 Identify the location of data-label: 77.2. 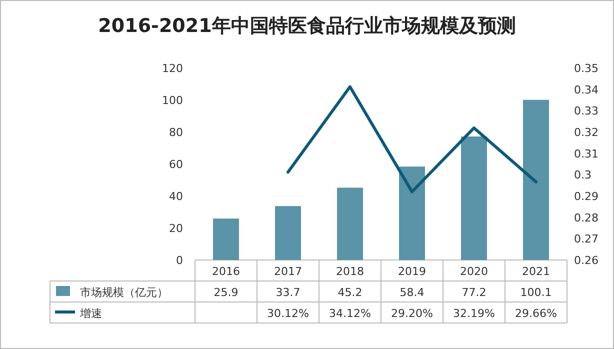
(474, 292).